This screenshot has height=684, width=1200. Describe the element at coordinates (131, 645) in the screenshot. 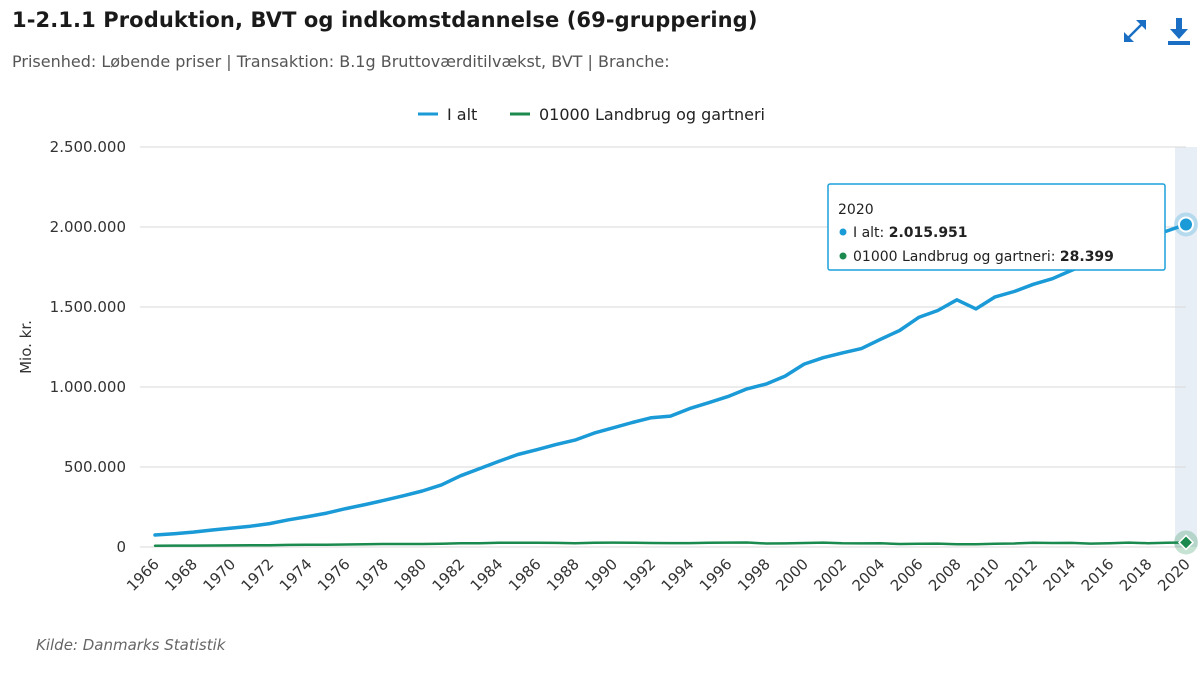

I see `source-note: Kilde: Danmarks Statistik` at that location.